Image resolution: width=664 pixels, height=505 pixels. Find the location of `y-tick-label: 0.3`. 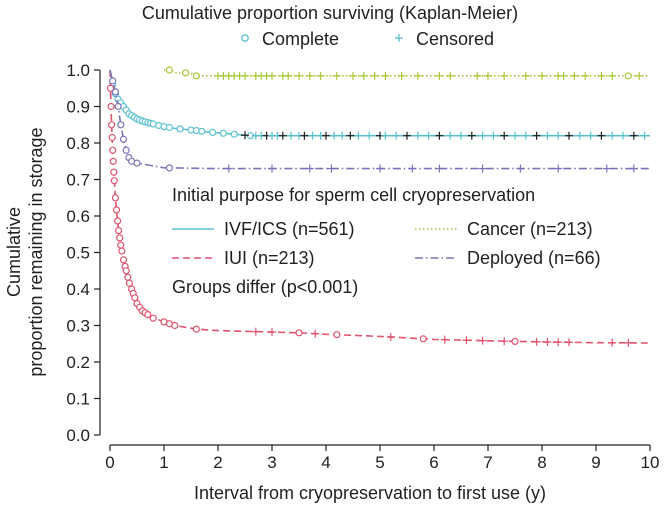

y-tick-label: 0.3 is located at coordinates (78, 326).